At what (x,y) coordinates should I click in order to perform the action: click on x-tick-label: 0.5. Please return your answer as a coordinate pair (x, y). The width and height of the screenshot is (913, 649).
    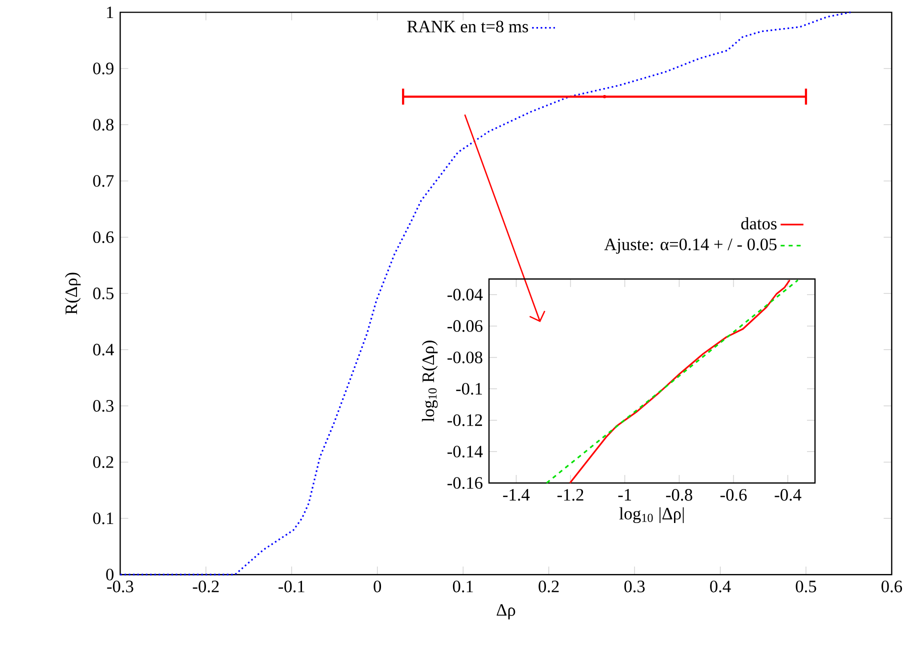
    Looking at the image, I should click on (806, 586).